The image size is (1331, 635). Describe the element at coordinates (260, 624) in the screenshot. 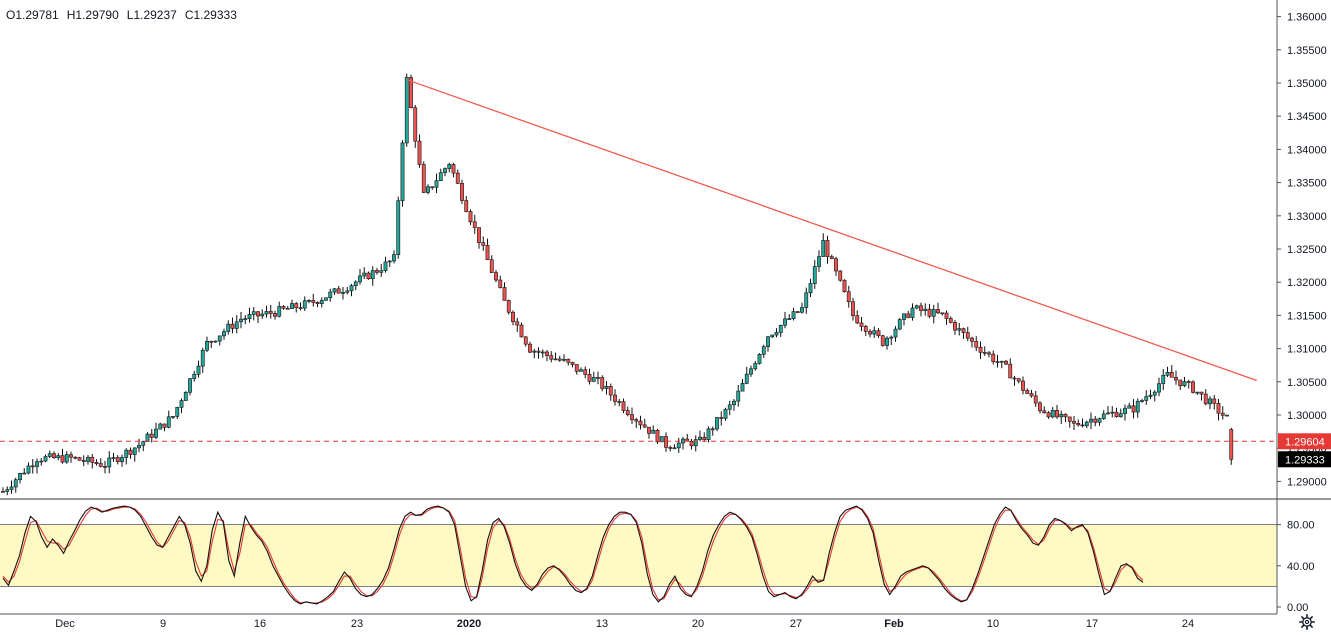

I see `time-tick-label: 16` at that location.